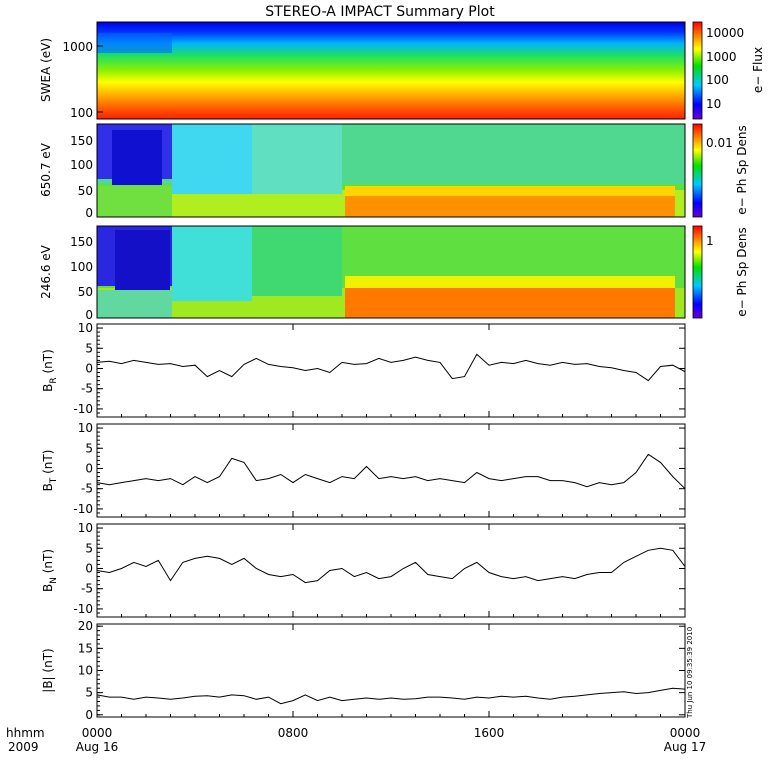  I want to click on y-axis-label: BR (nT), so click(50, 370).